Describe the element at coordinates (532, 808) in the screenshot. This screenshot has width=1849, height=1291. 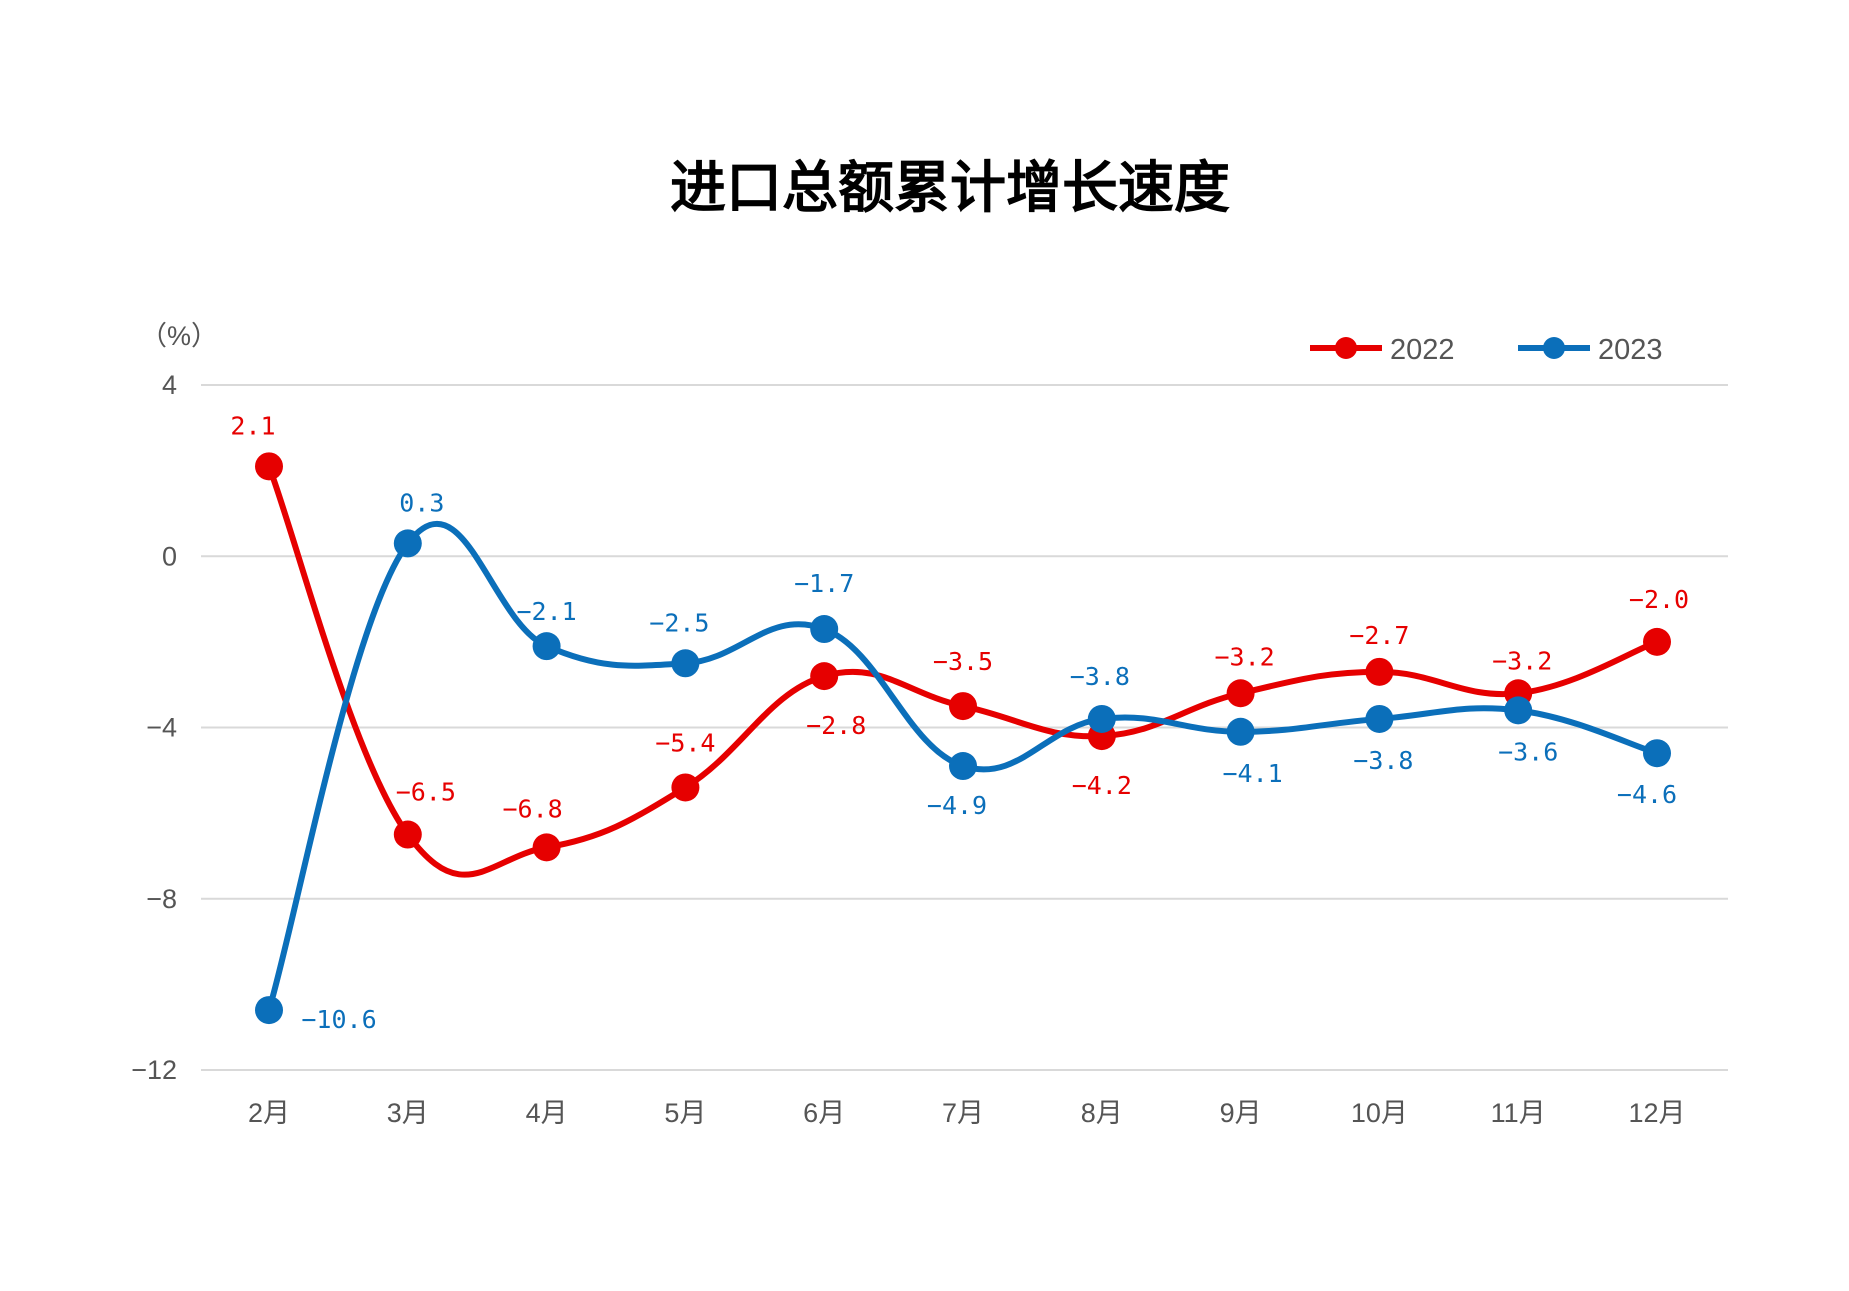
I see `data-label-2022: −6.8` at that location.